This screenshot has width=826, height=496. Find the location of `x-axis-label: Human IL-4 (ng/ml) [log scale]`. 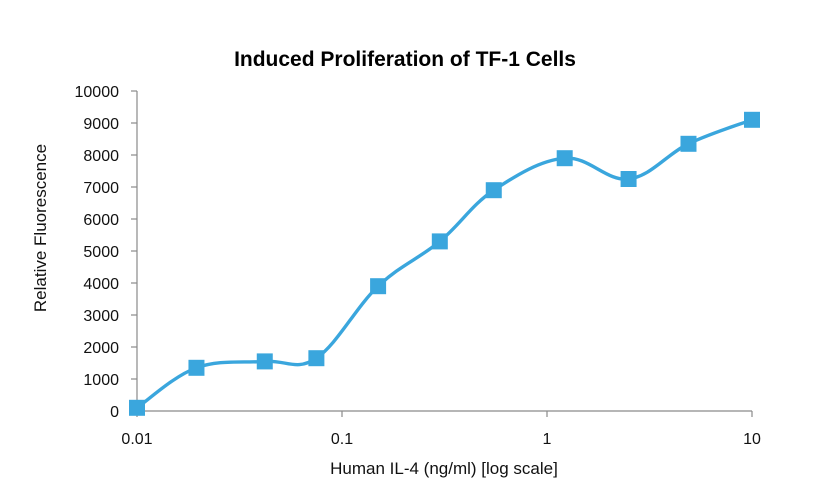

x-axis-label: Human IL-4 (ng/ml) [log scale] is located at coordinates (444, 468).